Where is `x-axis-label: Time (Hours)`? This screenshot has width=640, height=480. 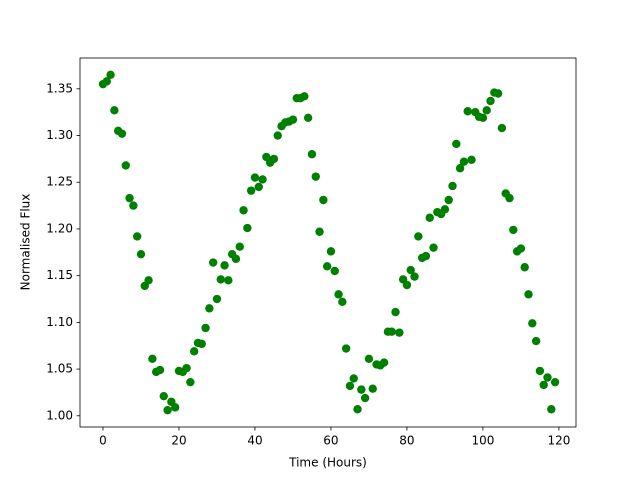 x-axis-label: Time (Hours) is located at coordinates (327, 463).